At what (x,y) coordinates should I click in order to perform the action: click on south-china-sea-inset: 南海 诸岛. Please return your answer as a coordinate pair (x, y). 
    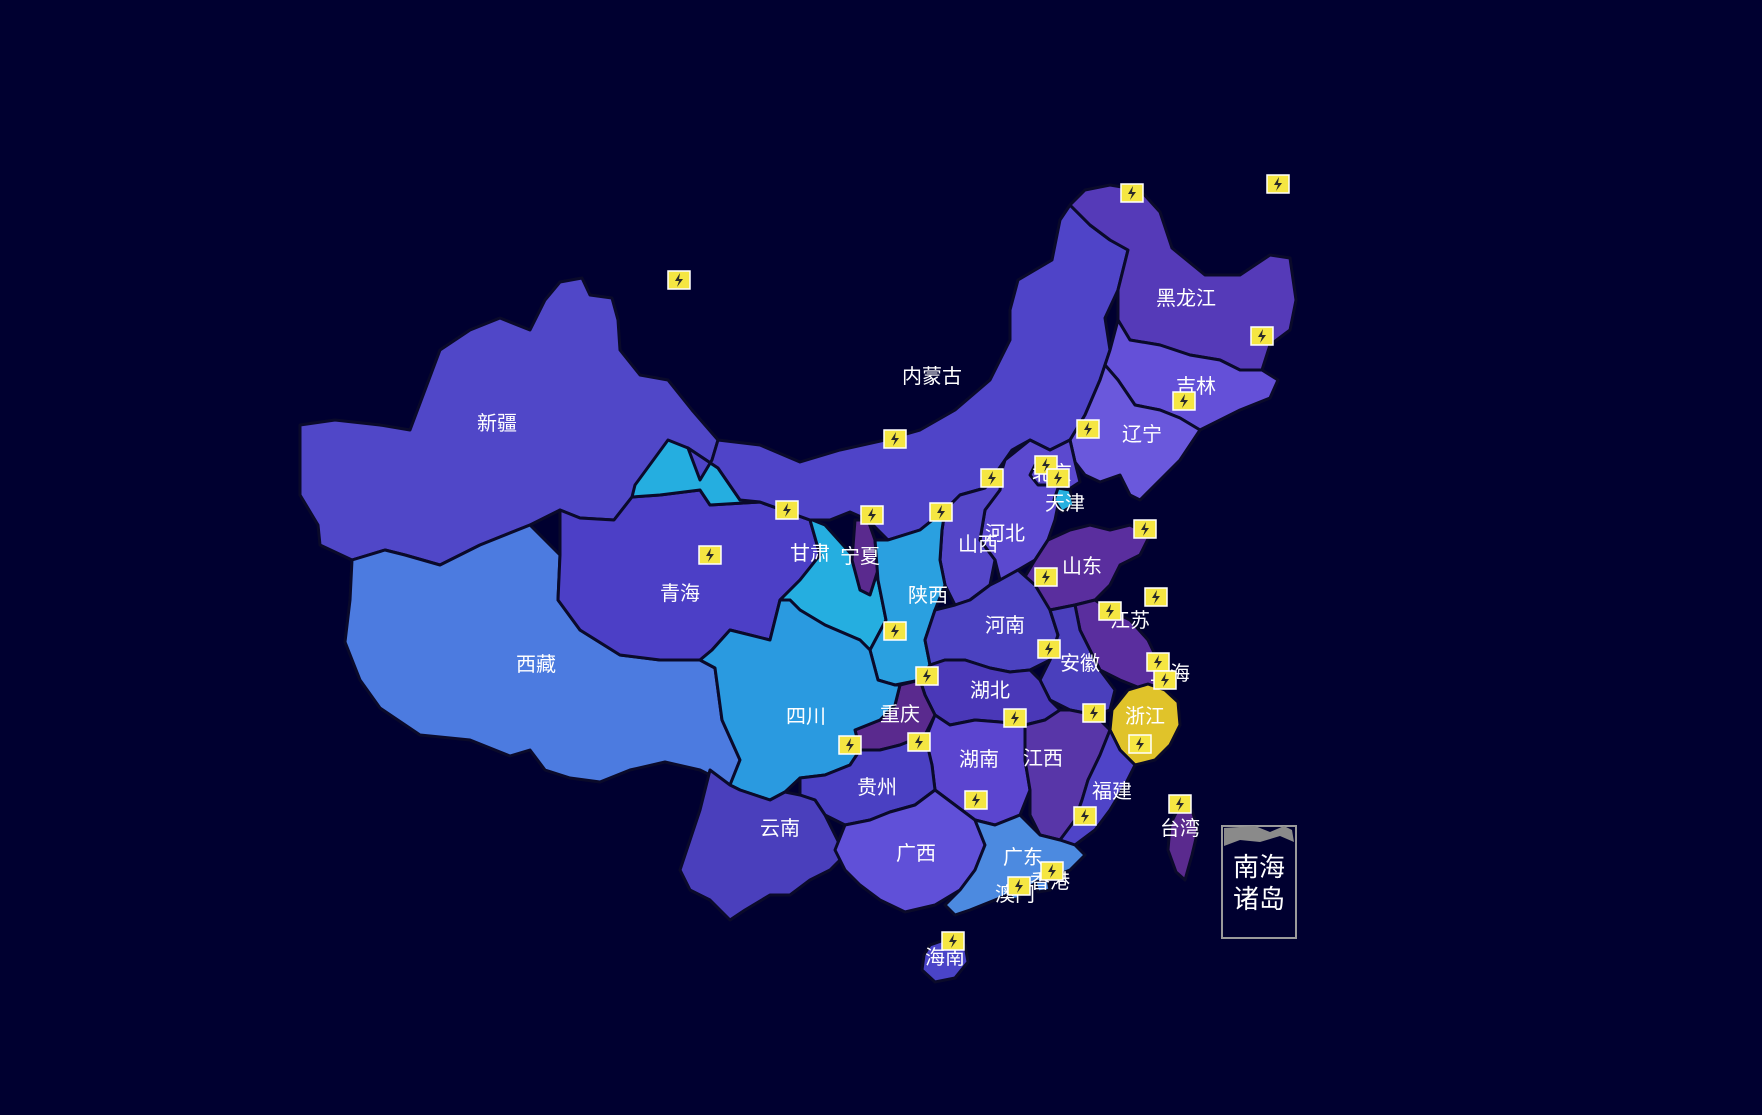
    Looking at the image, I should click on (1259, 882).